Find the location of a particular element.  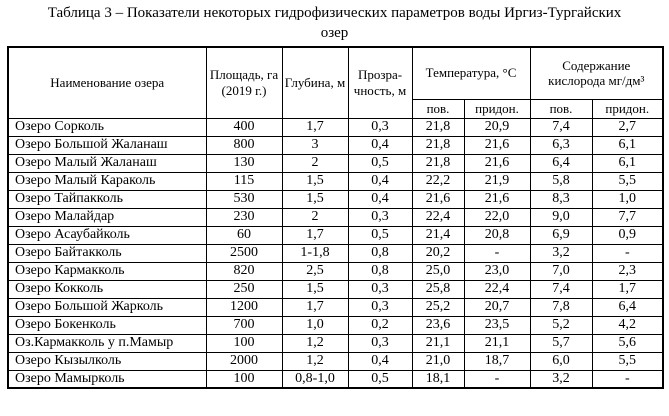

value-cell: 1200 is located at coordinates (244, 307).